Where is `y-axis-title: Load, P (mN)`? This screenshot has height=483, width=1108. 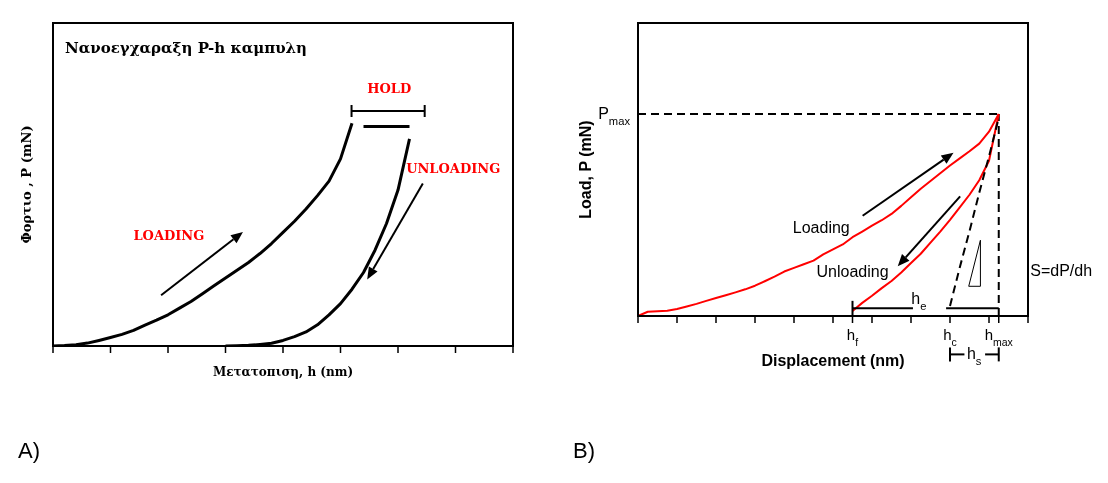 y-axis-title: Load, P (mN) is located at coordinates (585, 169).